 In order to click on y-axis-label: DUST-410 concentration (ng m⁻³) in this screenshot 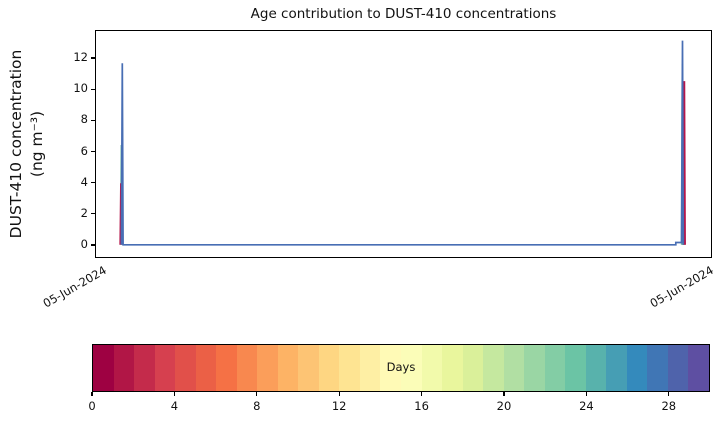, I will do `click(27, 152)`.